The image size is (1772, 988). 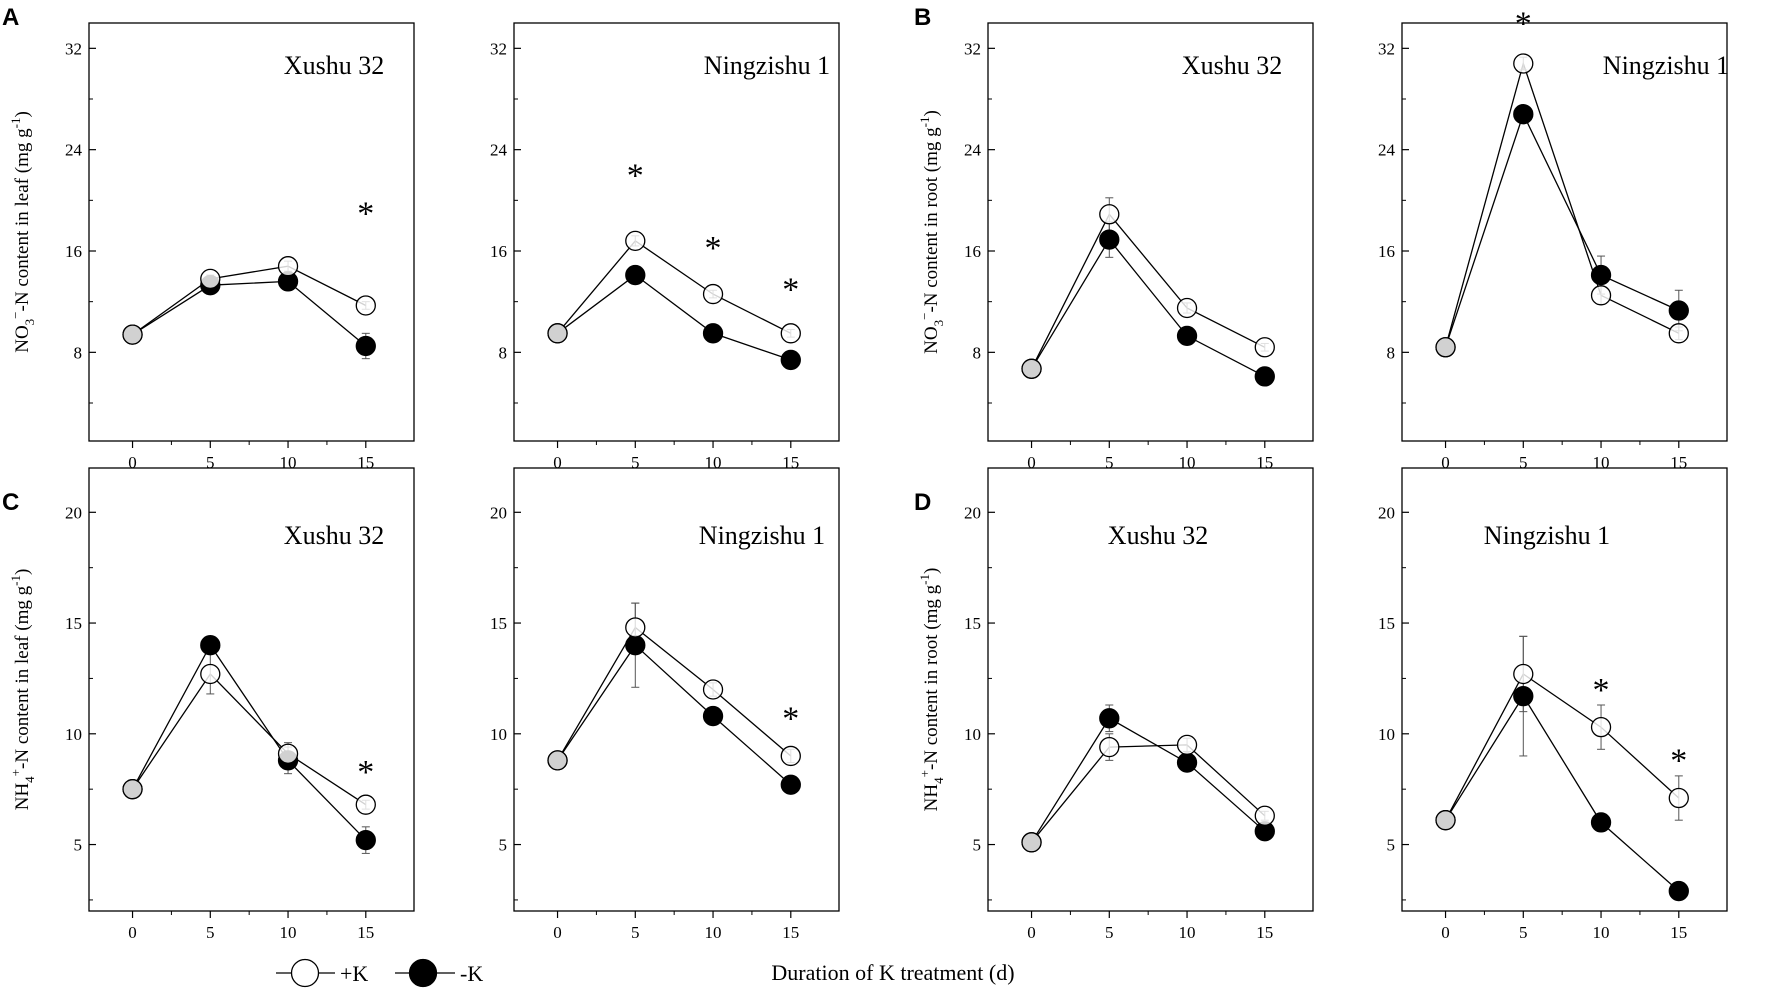 What do you see at coordinates (922, 502) in the screenshot?
I see `panel-letter-d: D` at bounding box center [922, 502].